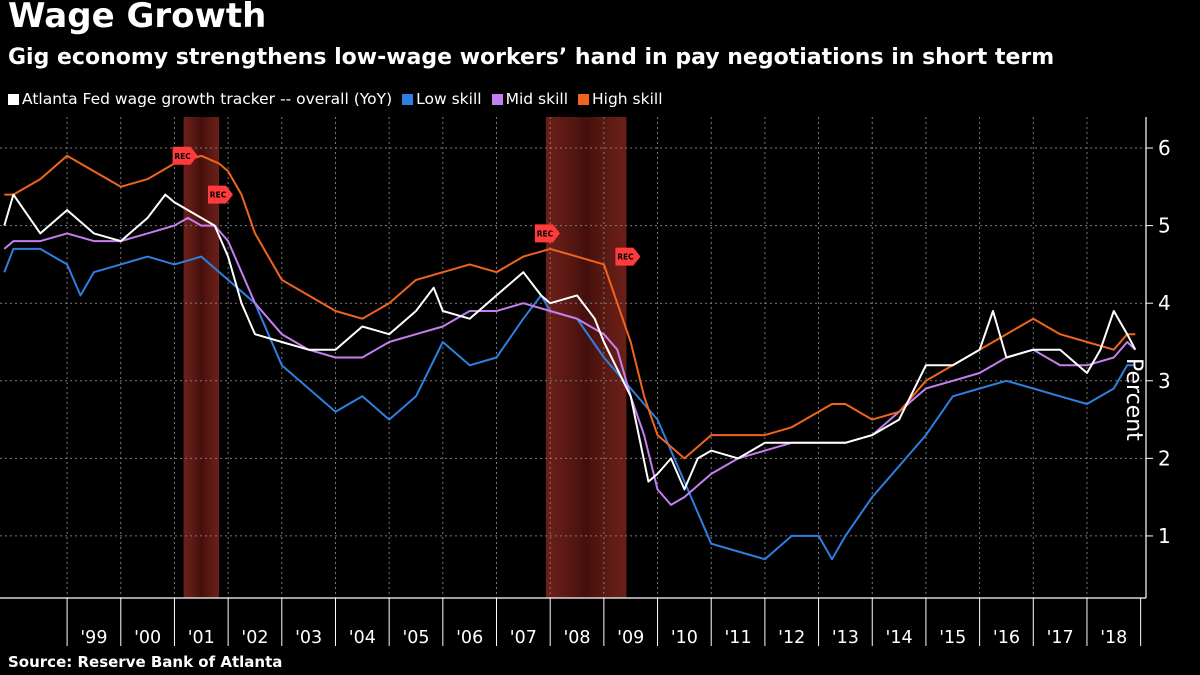 This screenshot has height=675, width=1200. What do you see at coordinates (583, 99) in the screenshot?
I see `legend-swatch-high-skill` at bounding box center [583, 99].